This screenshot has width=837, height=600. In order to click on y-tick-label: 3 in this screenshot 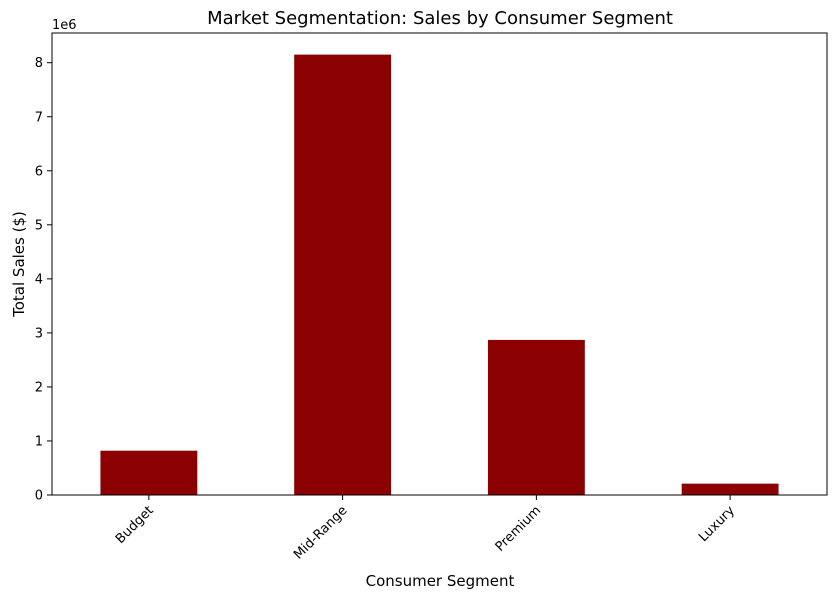, I will do `click(39, 333)`.